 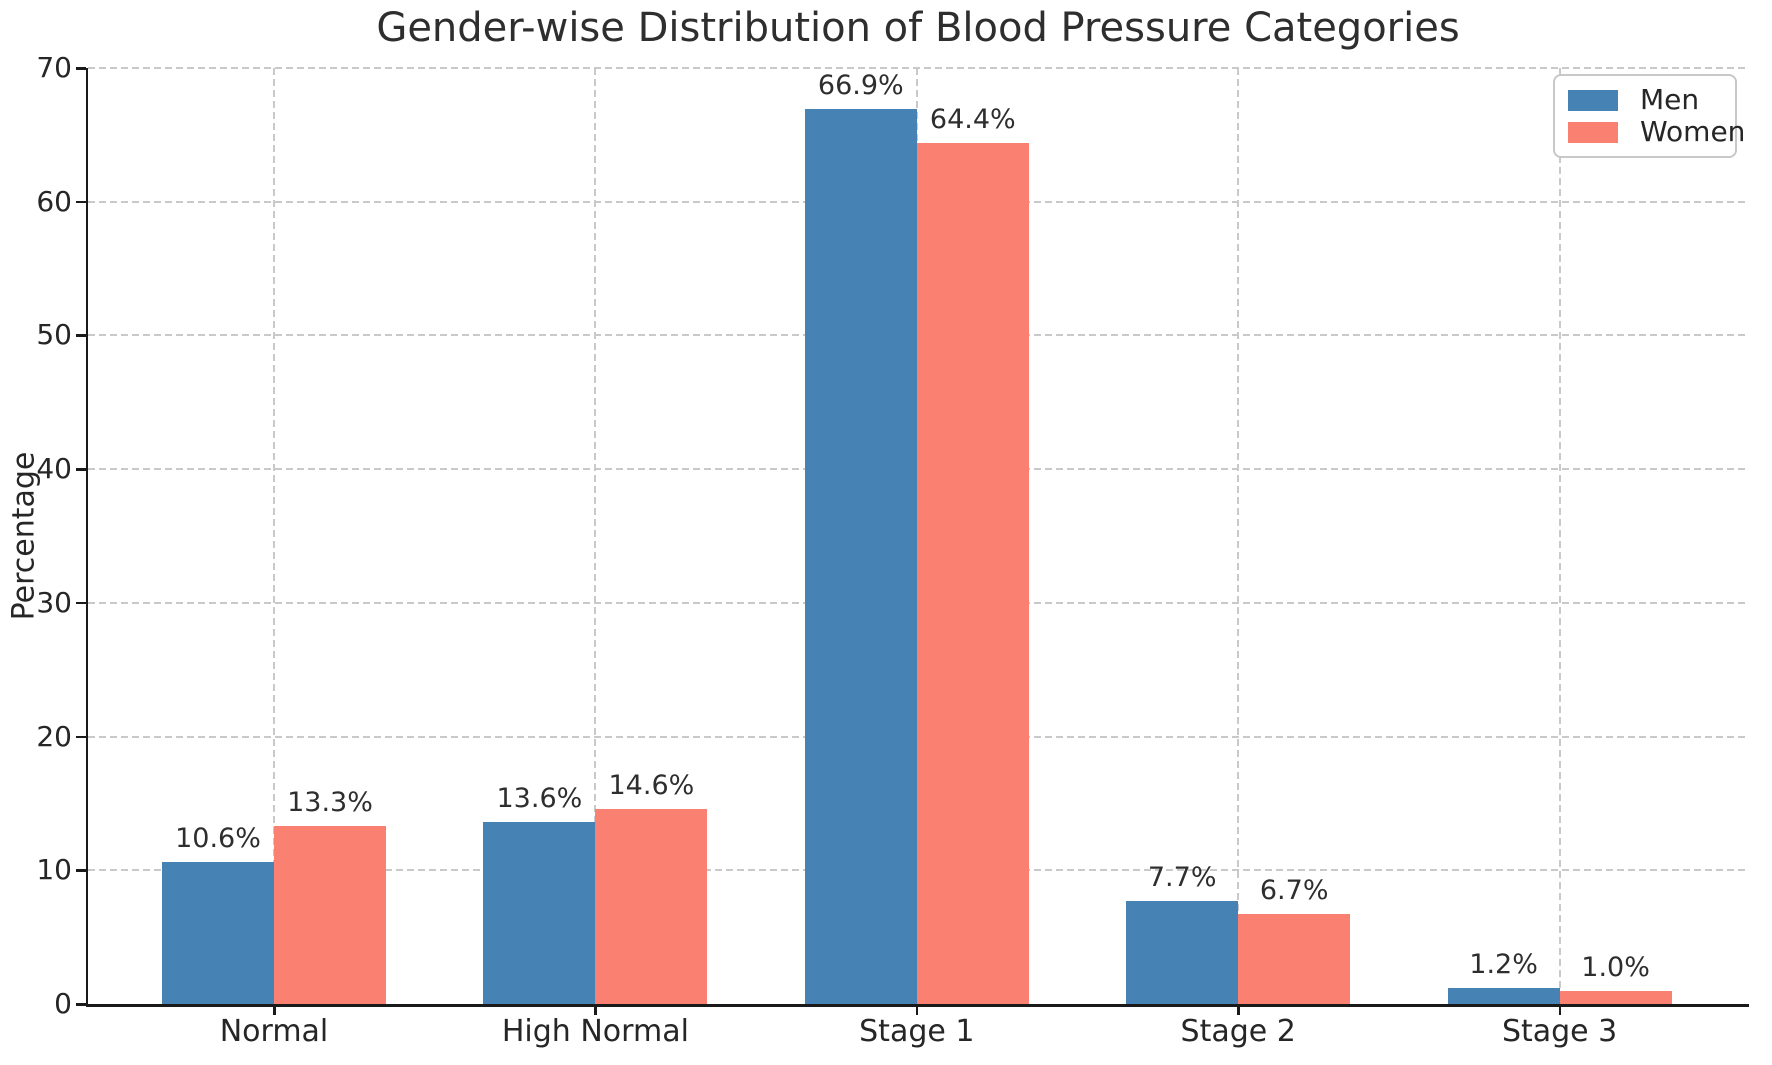 I want to click on x-axis-spine, so click(x=917, y=1005).